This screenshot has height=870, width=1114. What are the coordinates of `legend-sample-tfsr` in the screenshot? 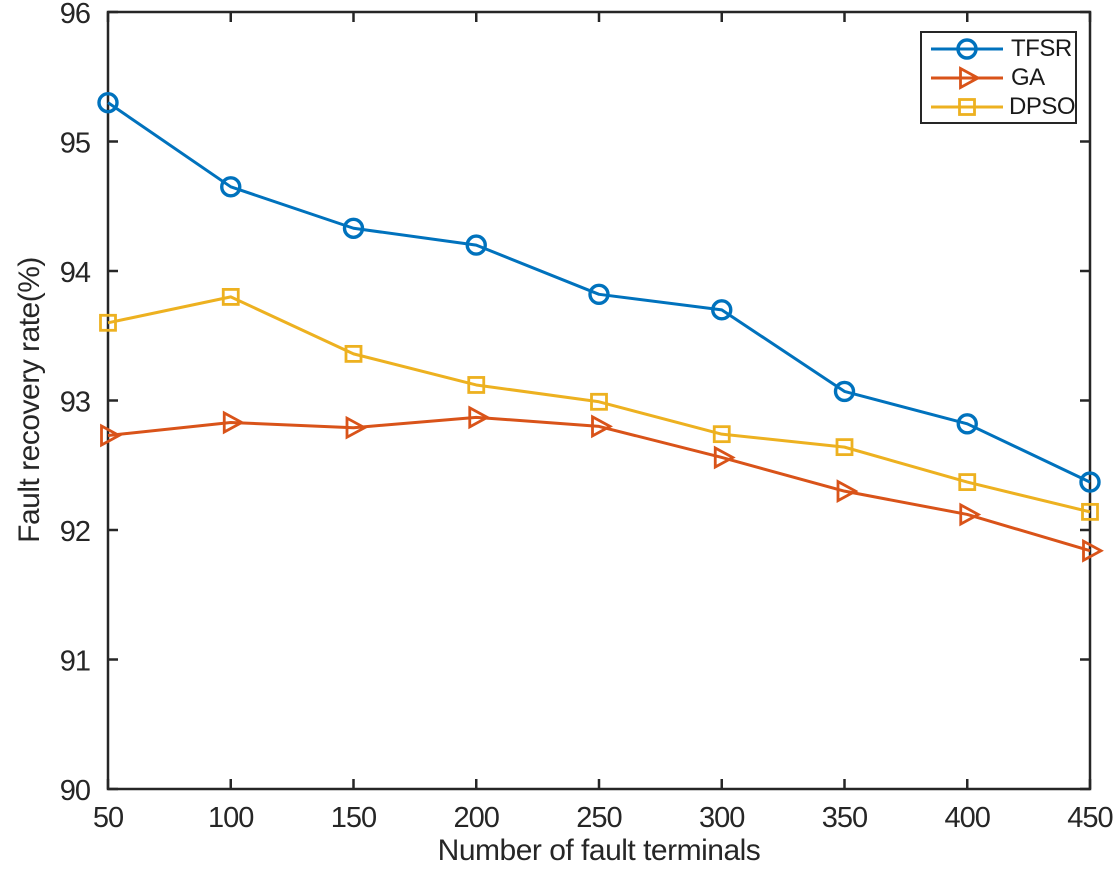 It's located at (967, 48).